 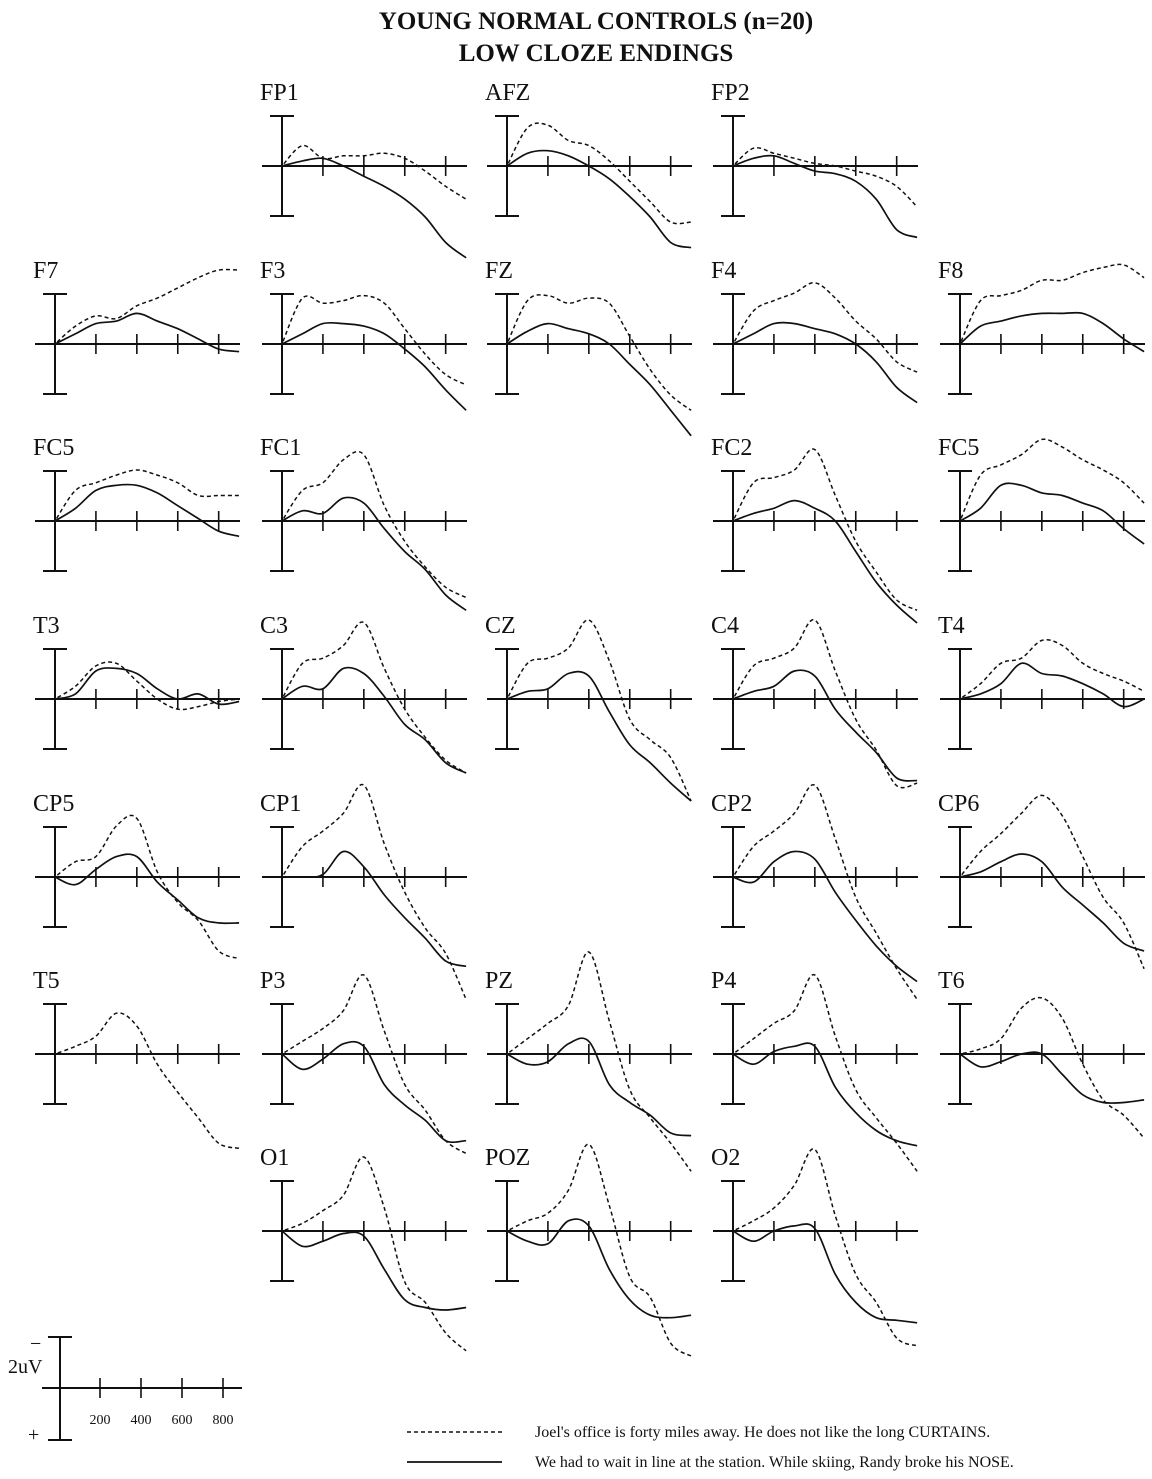 I want to click on panel-pz: PZ, so click(x=588, y=1061).